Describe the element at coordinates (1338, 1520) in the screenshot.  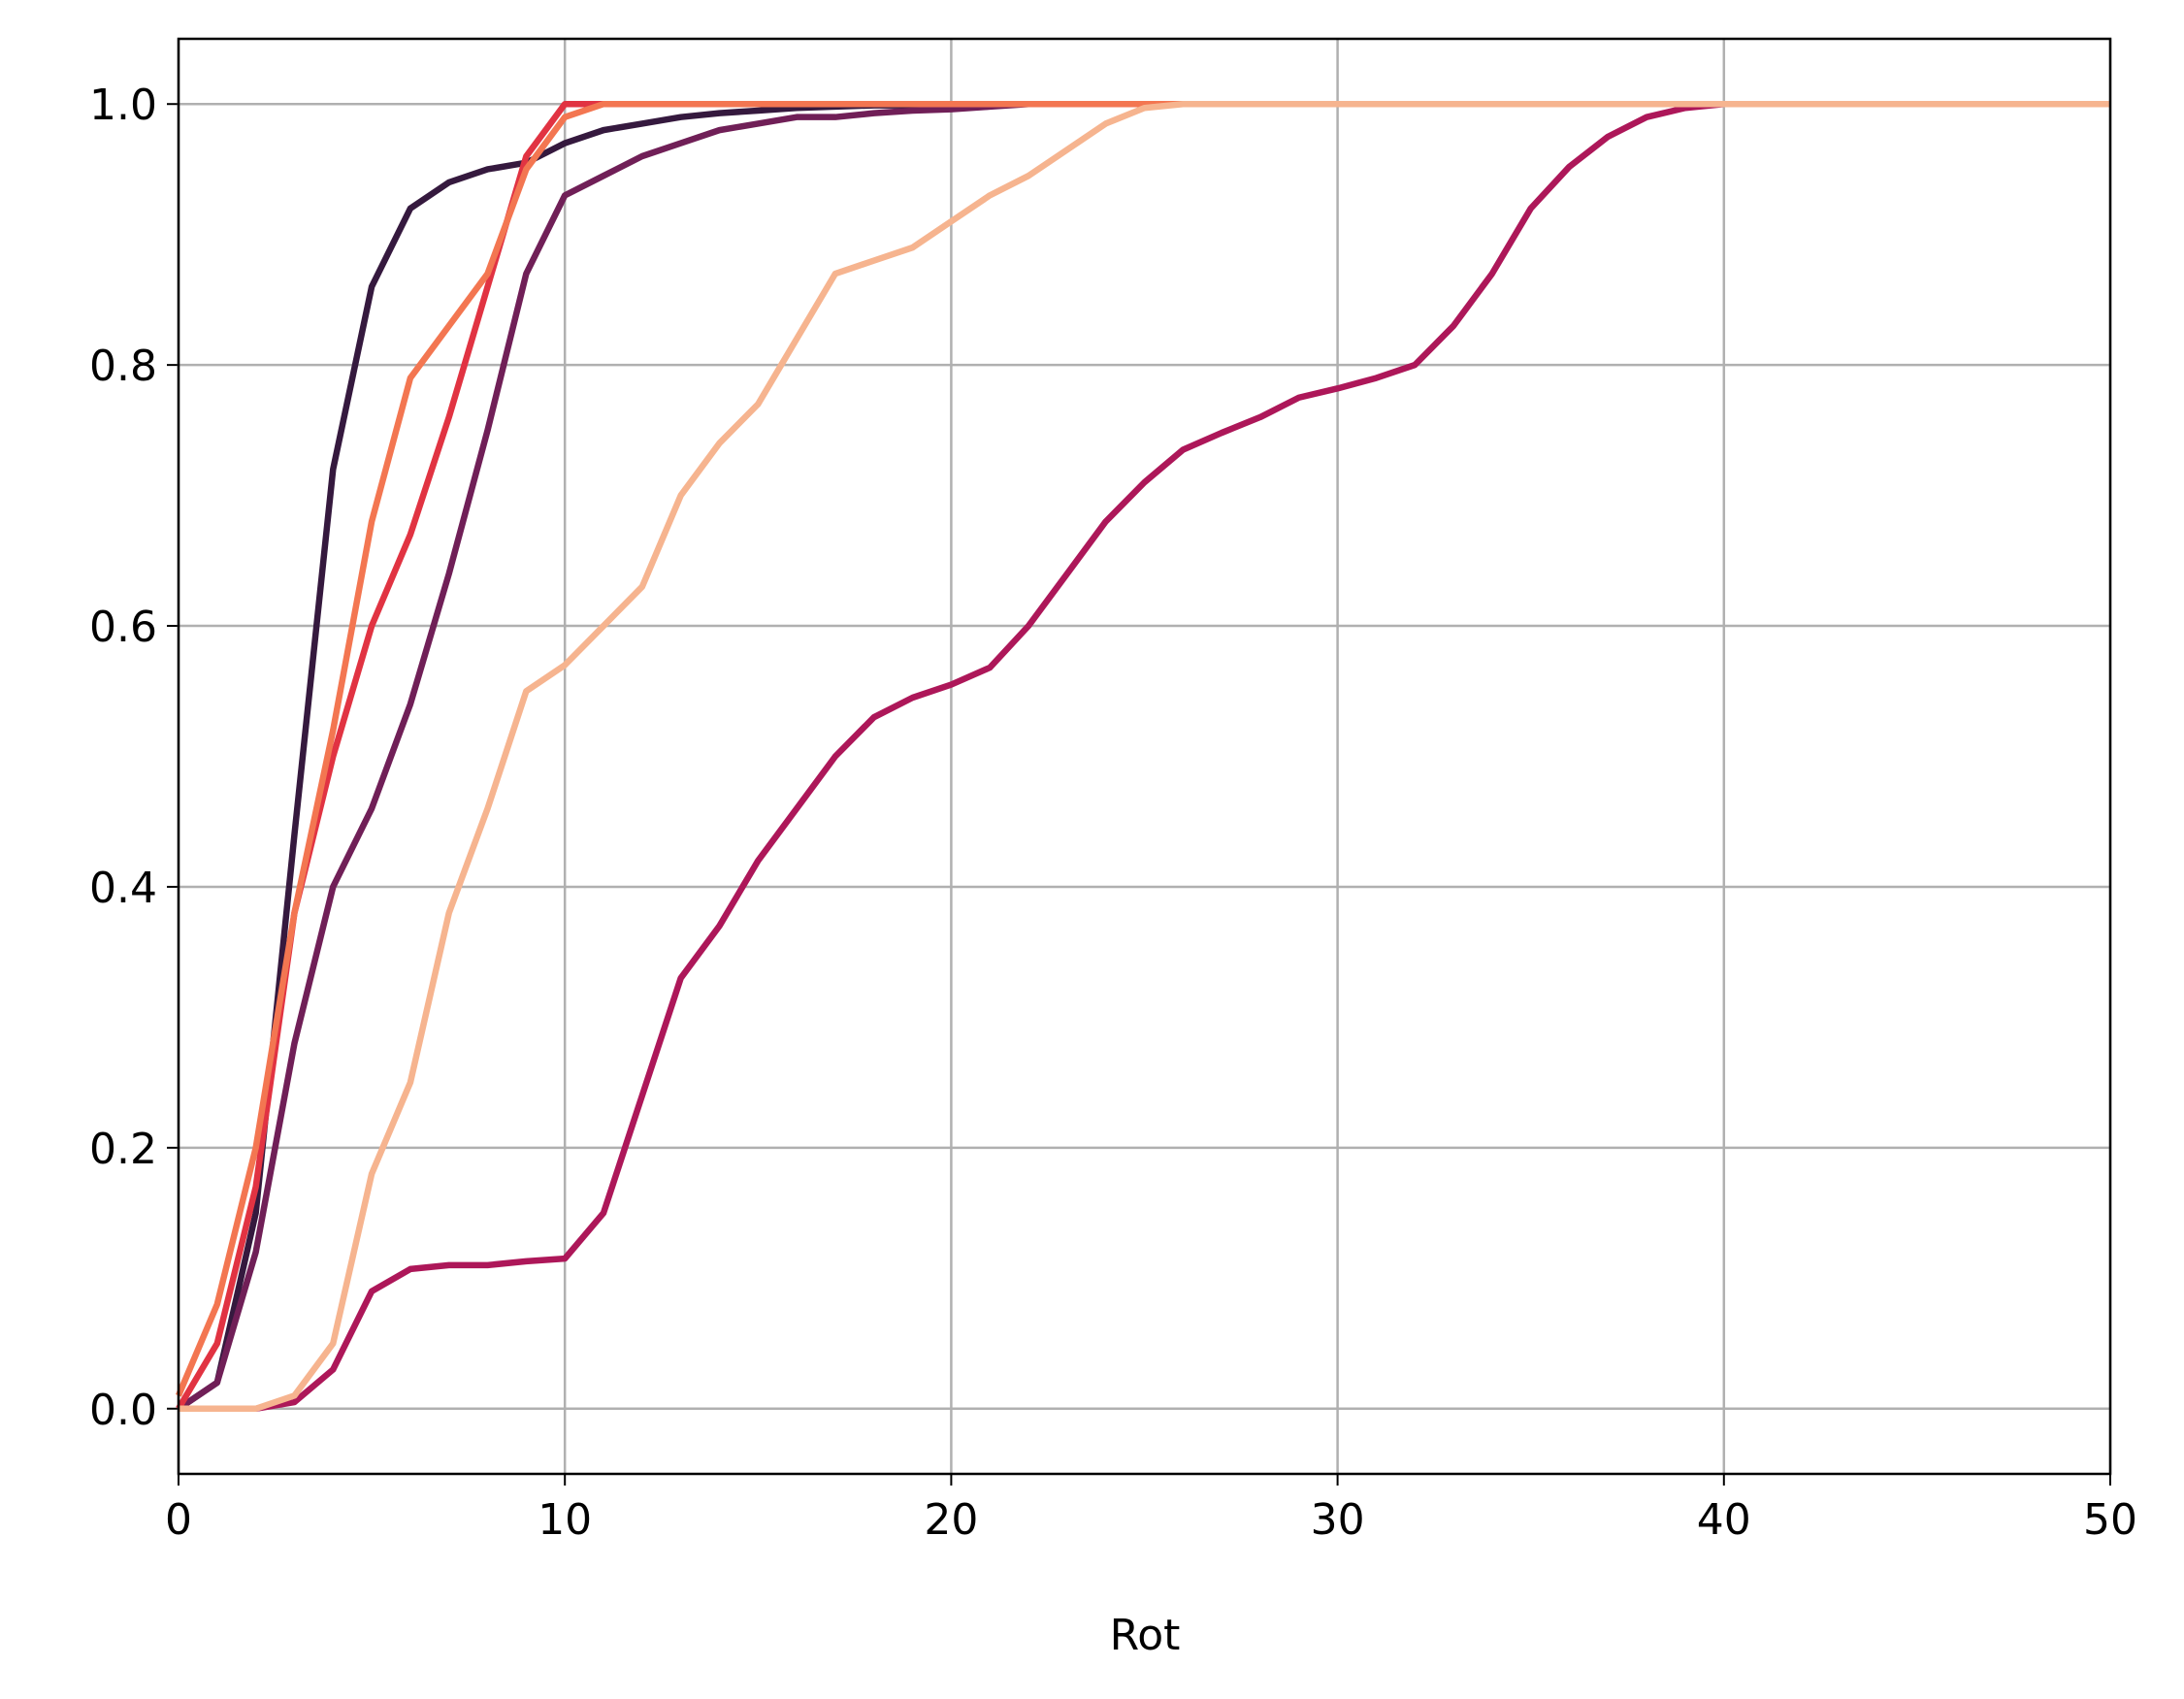
I see `x-tick-label: 30` at that location.